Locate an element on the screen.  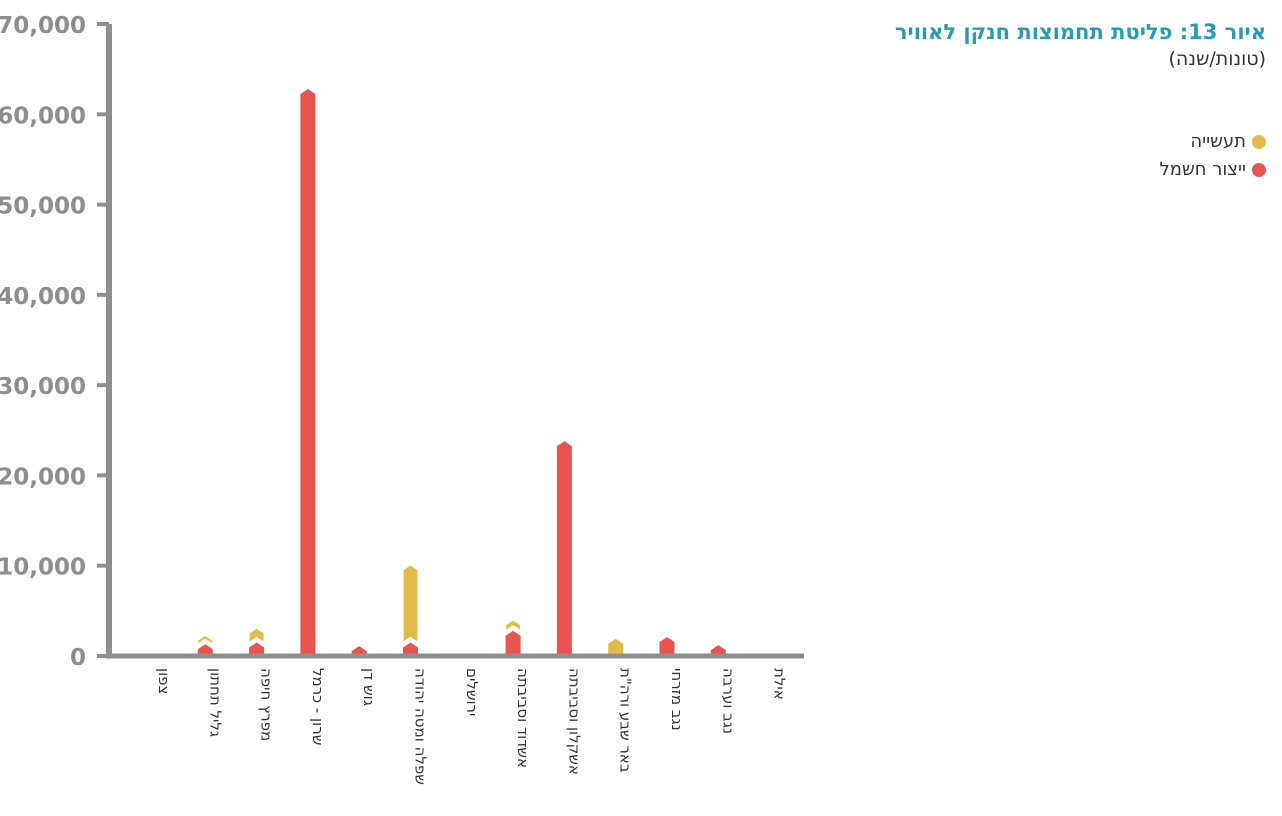
x-category-label: גליל תחתון is located at coordinates (215, 702).